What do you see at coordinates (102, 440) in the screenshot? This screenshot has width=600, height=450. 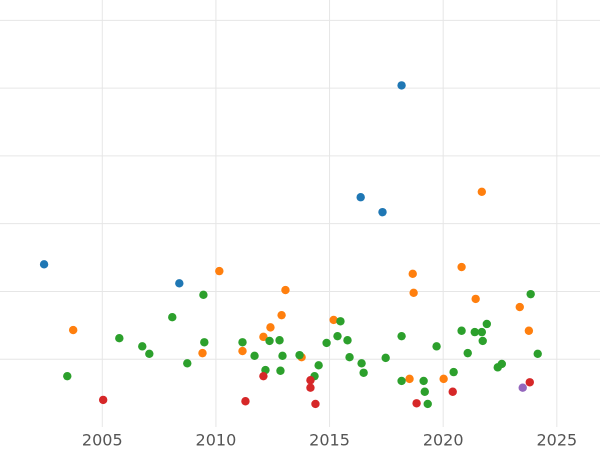 I see `x-tick-label: 2005` at bounding box center [102, 440].